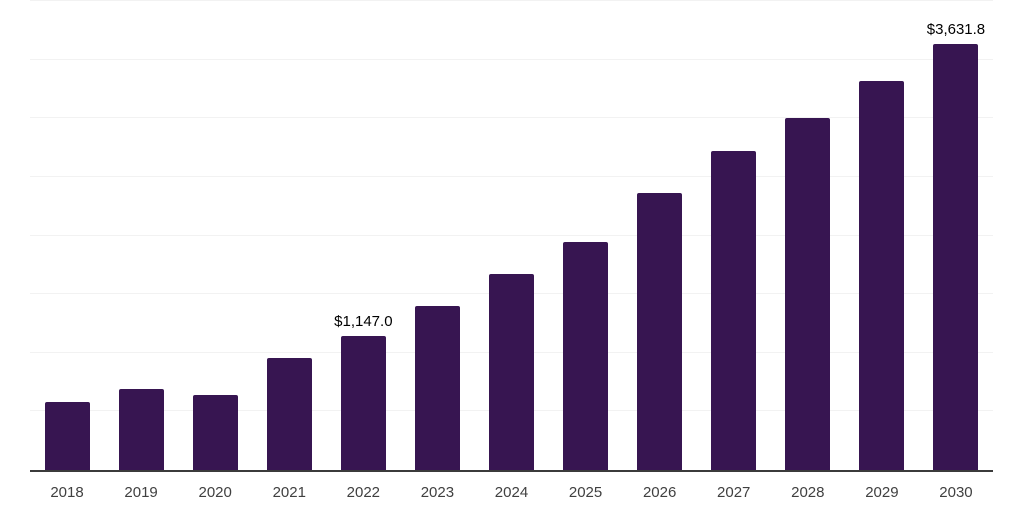 This screenshot has width=1024, height=512. What do you see at coordinates (437, 388) in the screenshot?
I see `bar-2023` at bounding box center [437, 388].